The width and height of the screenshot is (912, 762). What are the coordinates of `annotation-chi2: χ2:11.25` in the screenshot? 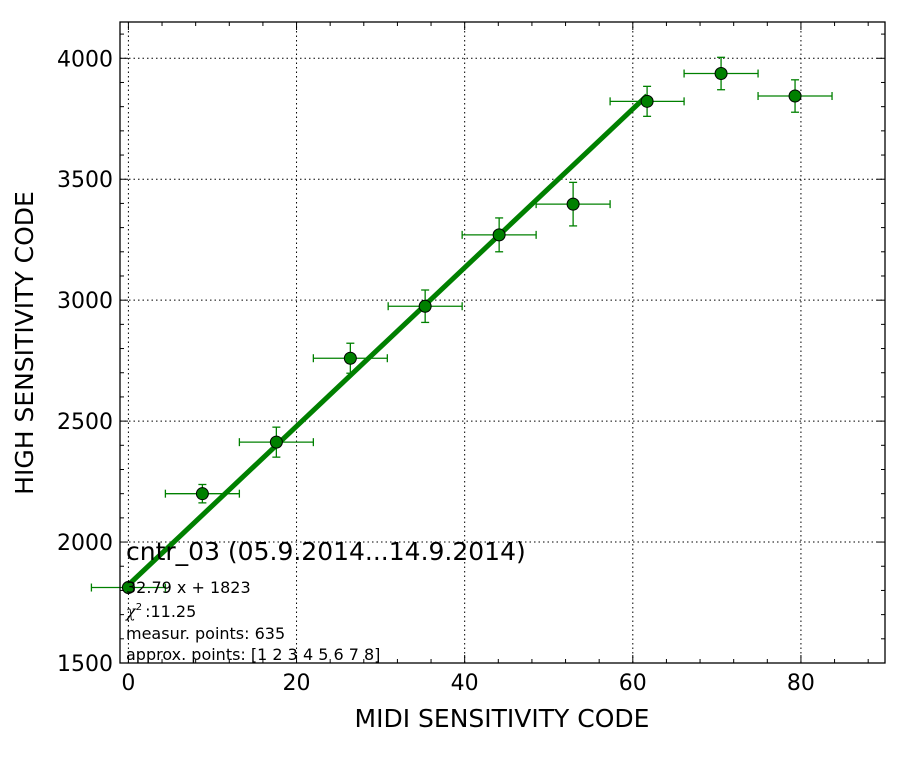 It's located at (160, 611).